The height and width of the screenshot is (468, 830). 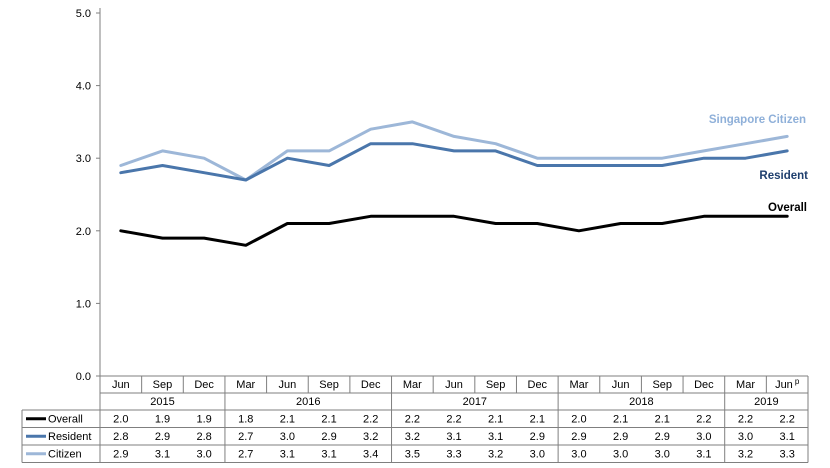 I want to click on year-label: 2018, so click(x=641, y=402).